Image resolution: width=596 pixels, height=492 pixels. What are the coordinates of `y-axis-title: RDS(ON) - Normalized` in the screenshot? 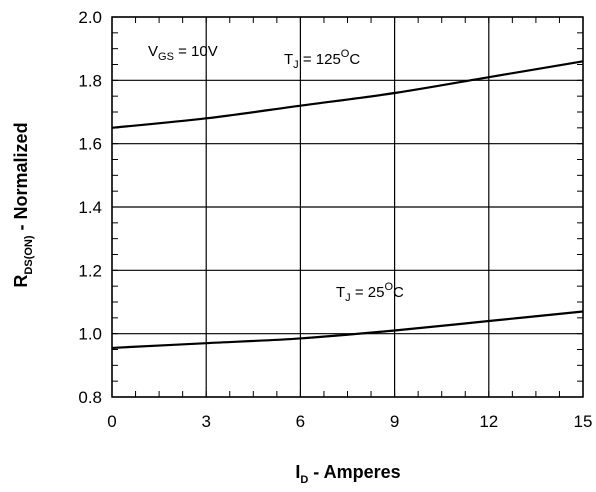 It's located at (23, 204).